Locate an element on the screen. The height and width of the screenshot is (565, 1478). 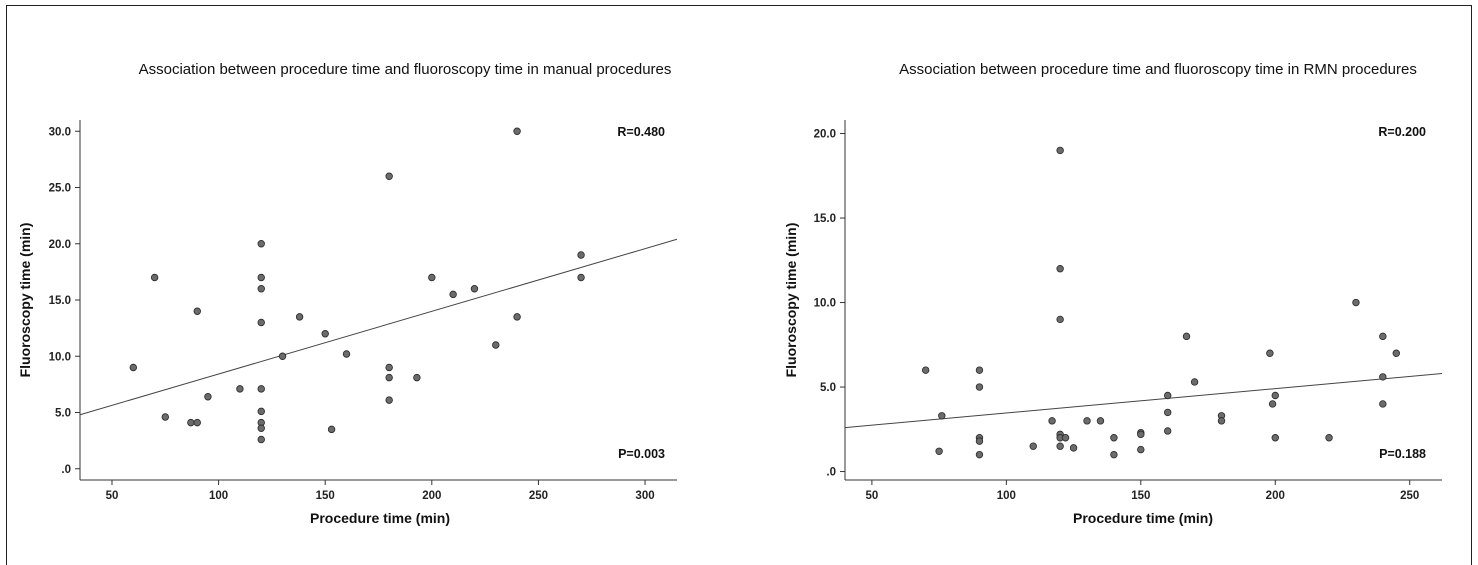
p-value-annotation: P=0.003 is located at coordinates (641, 454).